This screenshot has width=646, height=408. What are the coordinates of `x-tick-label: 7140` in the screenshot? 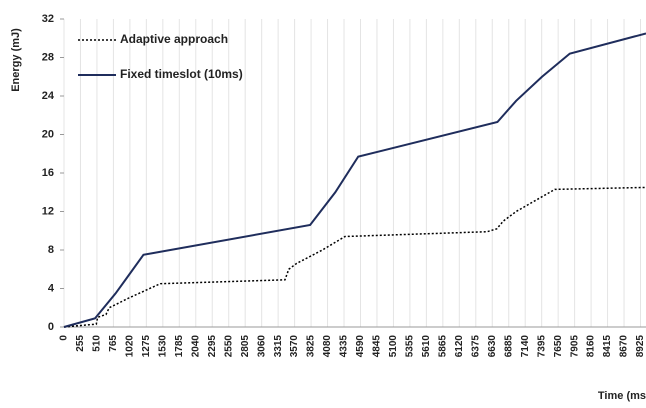 It's located at (525, 346).